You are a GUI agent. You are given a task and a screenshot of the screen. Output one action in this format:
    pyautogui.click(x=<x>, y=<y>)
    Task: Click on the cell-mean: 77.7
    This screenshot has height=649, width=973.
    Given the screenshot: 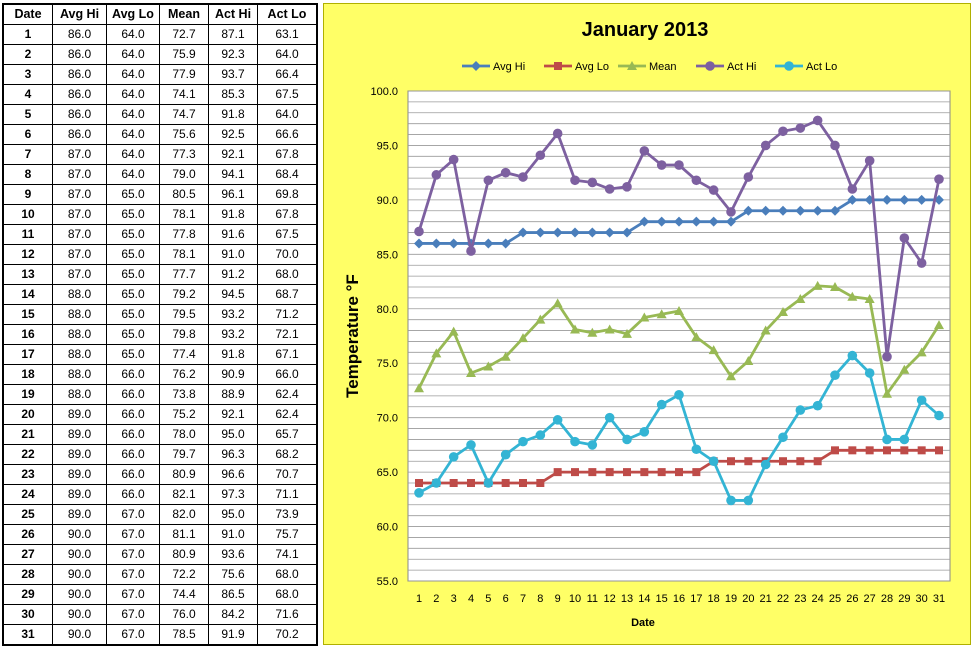 What is the action you would take?
    pyautogui.click(x=184, y=274)
    